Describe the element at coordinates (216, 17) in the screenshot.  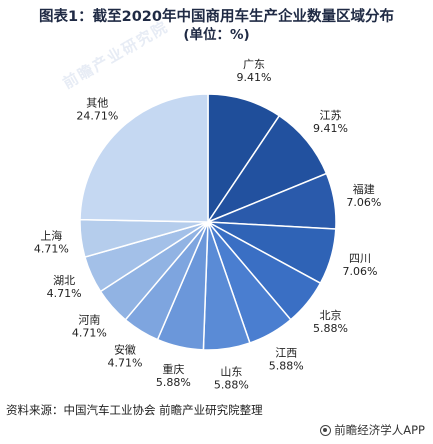
I see `chart-title-line1: 图表1：截至2020年中国商用车生产企业数量区域分布` at that location.